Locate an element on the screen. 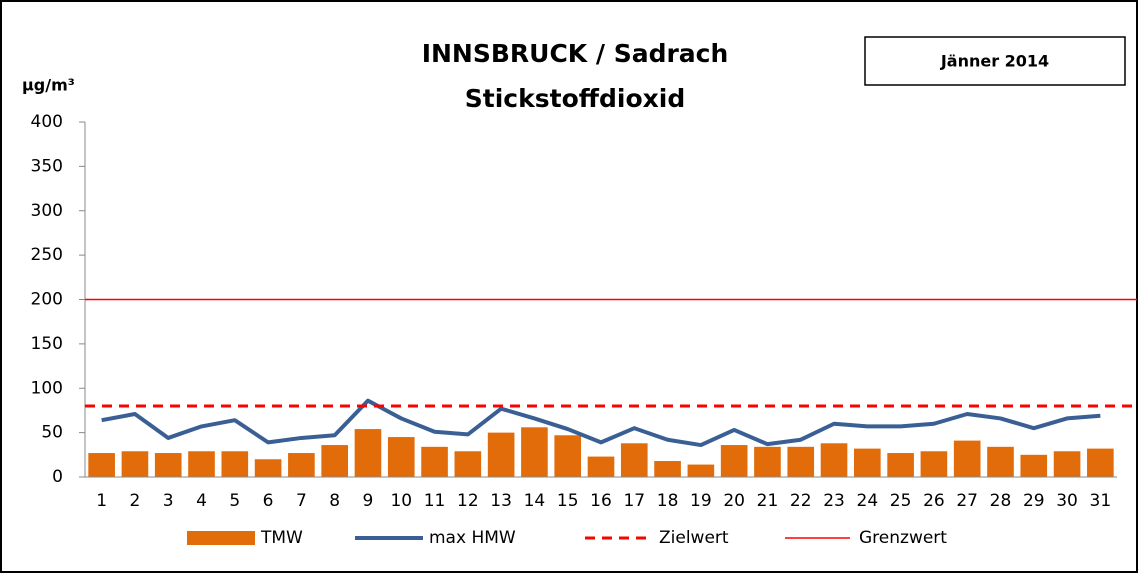  x-tick-label: 23 is located at coordinates (834, 501).